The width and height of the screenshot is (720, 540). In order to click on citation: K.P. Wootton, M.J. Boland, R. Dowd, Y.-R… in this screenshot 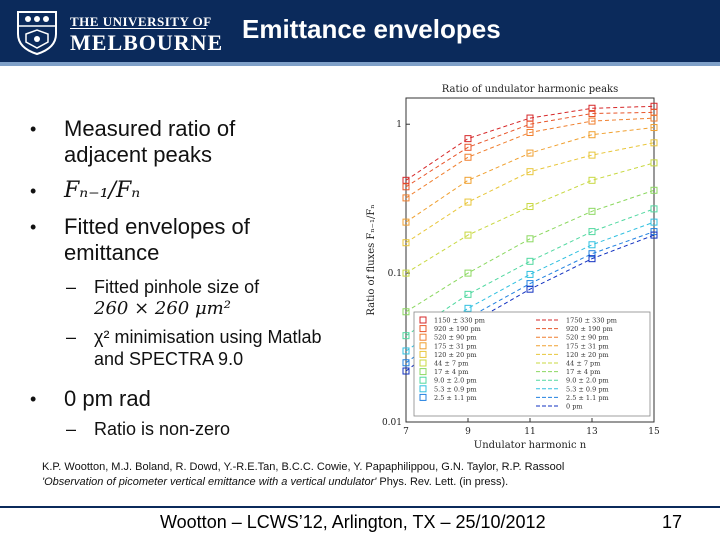, I will do `click(362, 475)`.